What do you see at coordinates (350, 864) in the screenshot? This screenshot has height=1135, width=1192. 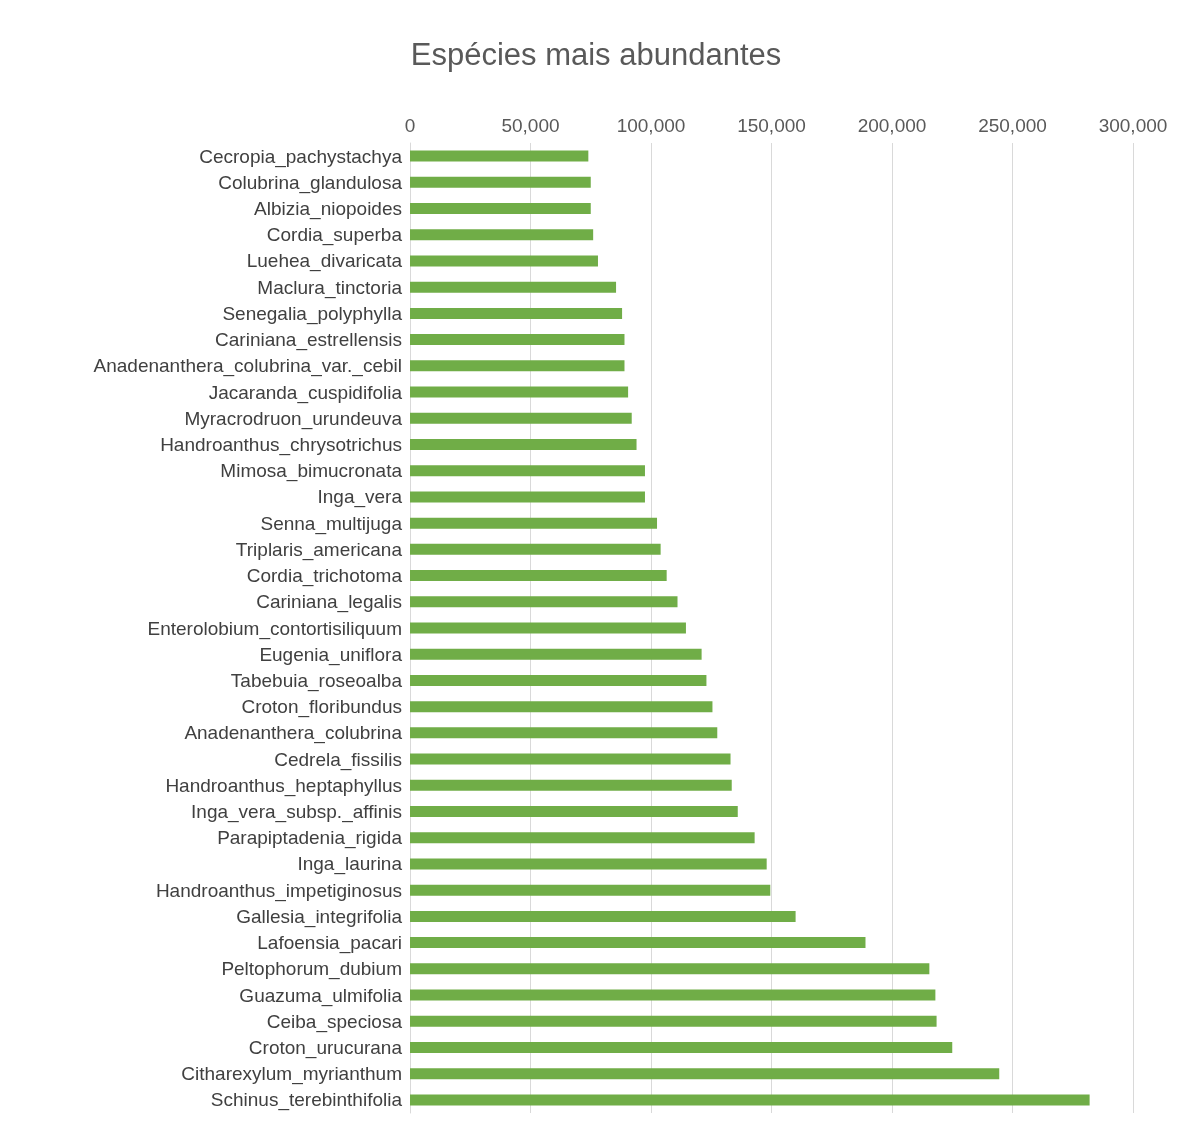 I see `y-tick-label: Inga_laurina` at bounding box center [350, 864].